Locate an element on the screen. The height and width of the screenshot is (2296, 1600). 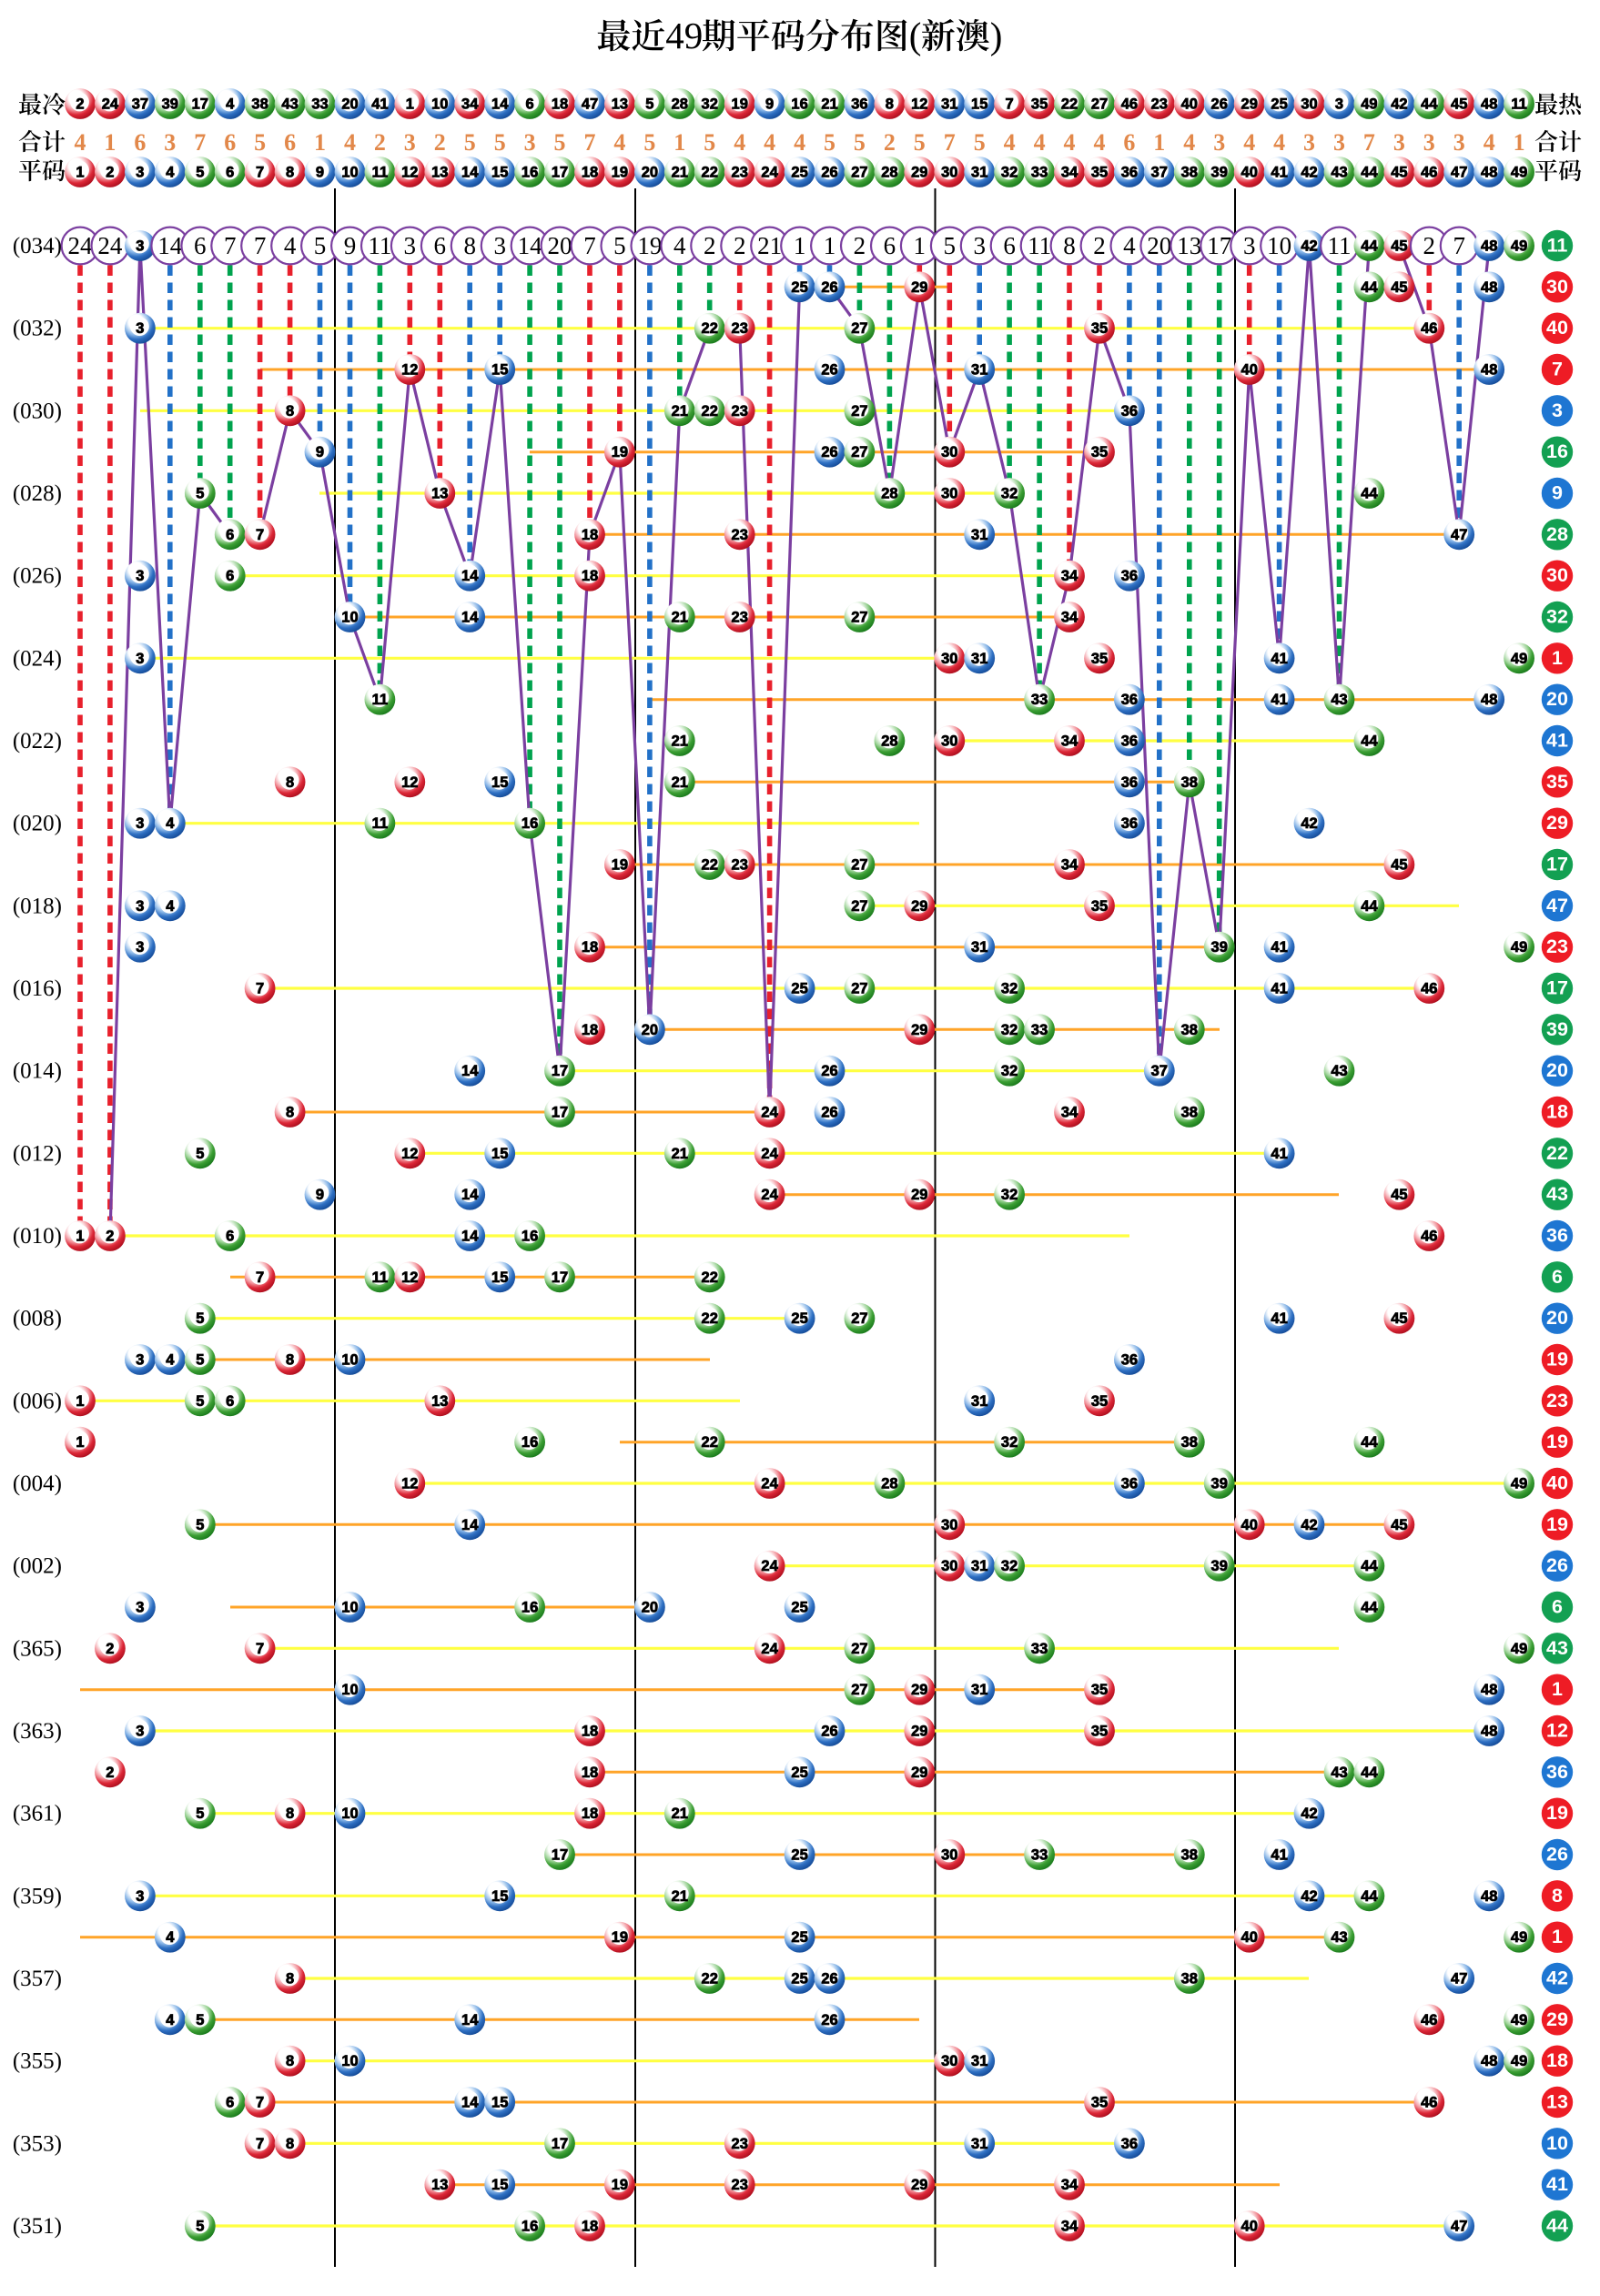
svg-text: 24 is located at coordinates (769, 1649).